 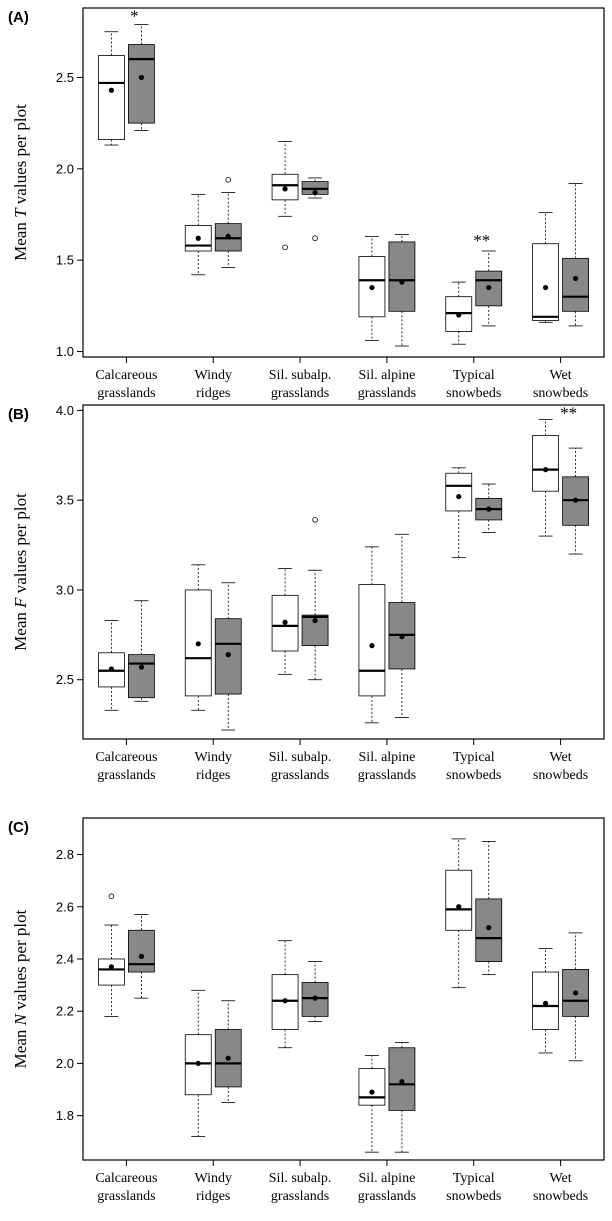 What do you see at coordinates (20, 1019) in the screenshot?
I see `y-axis-label-variable: N` at bounding box center [20, 1019].